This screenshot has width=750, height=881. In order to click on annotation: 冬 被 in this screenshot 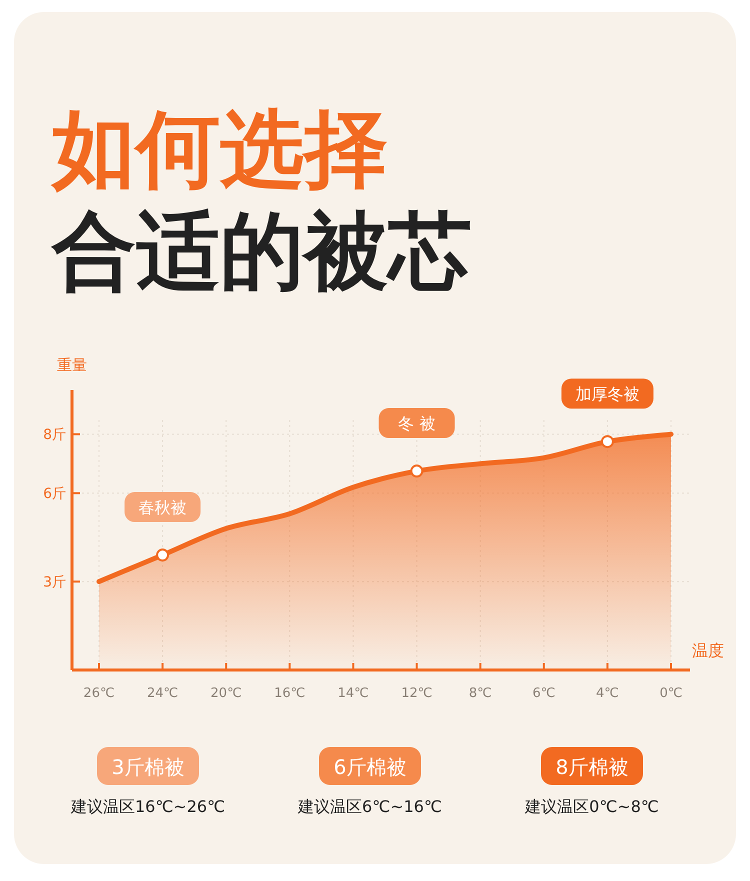, I will do `click(417, 424)`.